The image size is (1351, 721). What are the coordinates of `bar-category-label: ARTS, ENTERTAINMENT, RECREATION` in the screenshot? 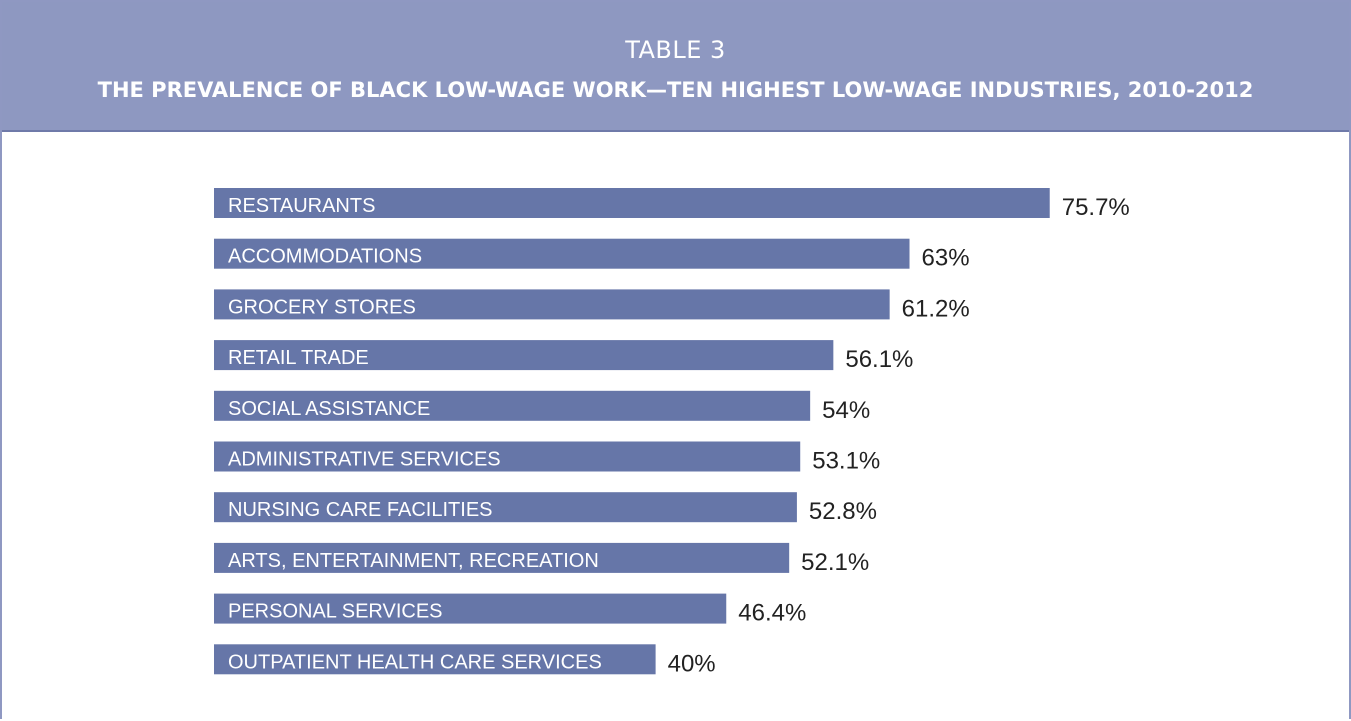 It's located at (413, 561).